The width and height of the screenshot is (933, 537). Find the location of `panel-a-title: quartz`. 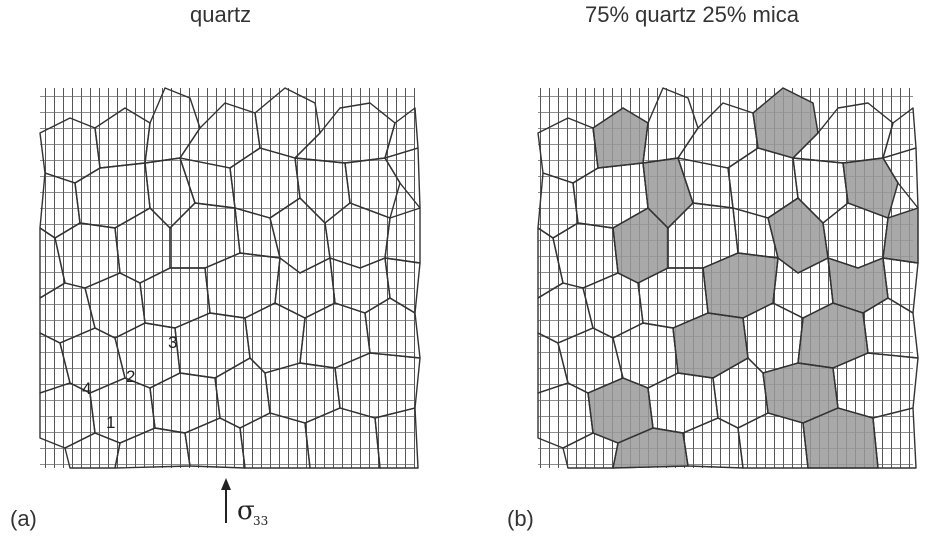

panel-a-title: quartz is located at coordinates (221, 14).